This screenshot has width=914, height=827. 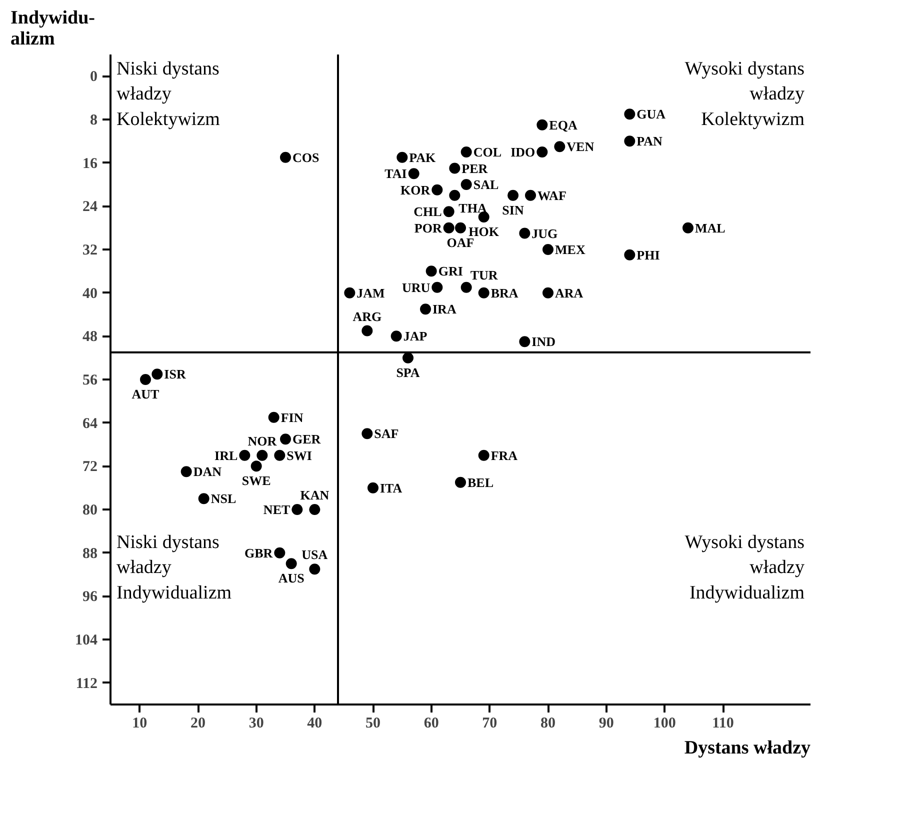 I want to click on x-tick-label: 90, so click(x=606, y=724).